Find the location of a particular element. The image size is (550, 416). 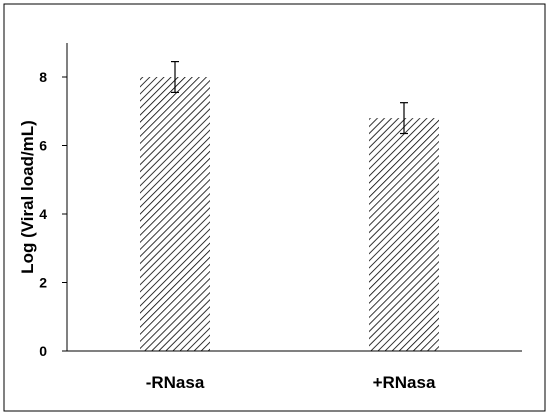

y-tick-label-1: 2 is located at coordinates (43, 283).